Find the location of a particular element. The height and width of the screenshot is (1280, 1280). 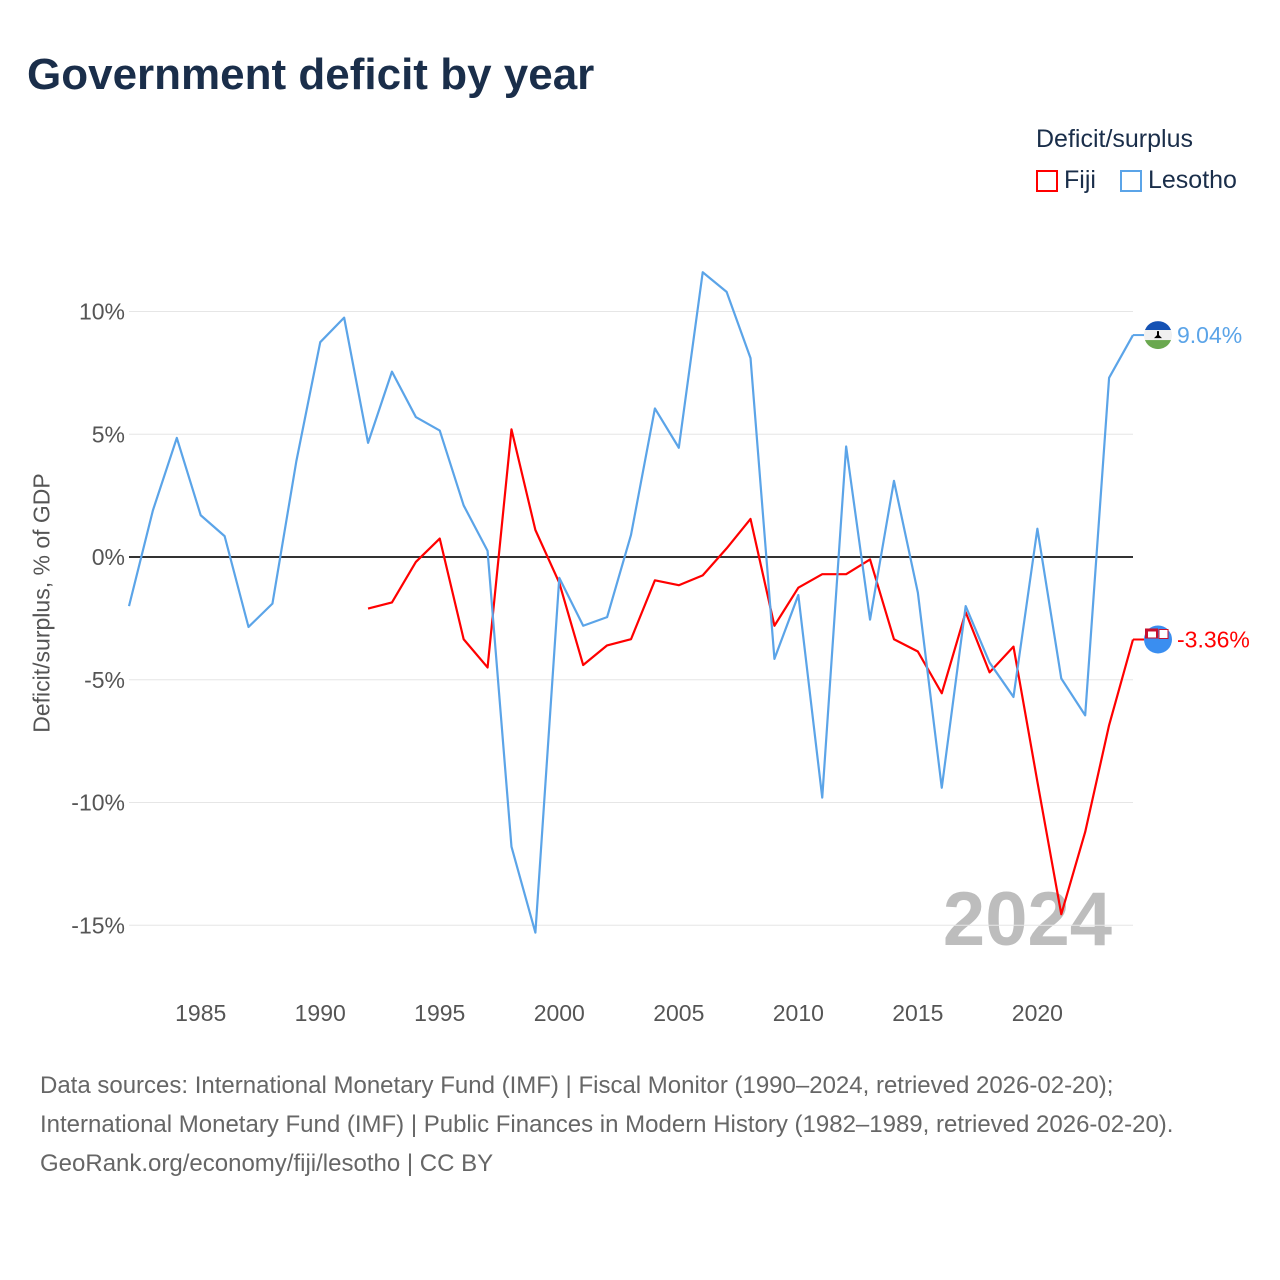

legend-swatch-fiji is located at coordinates (1047, 180).